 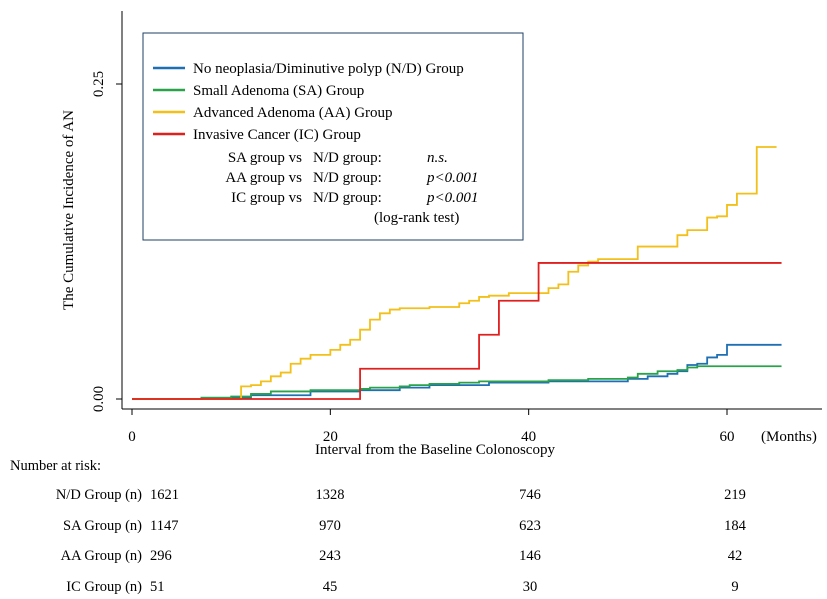 I want to click on risk-value: 623, so click(x=530, y=525).